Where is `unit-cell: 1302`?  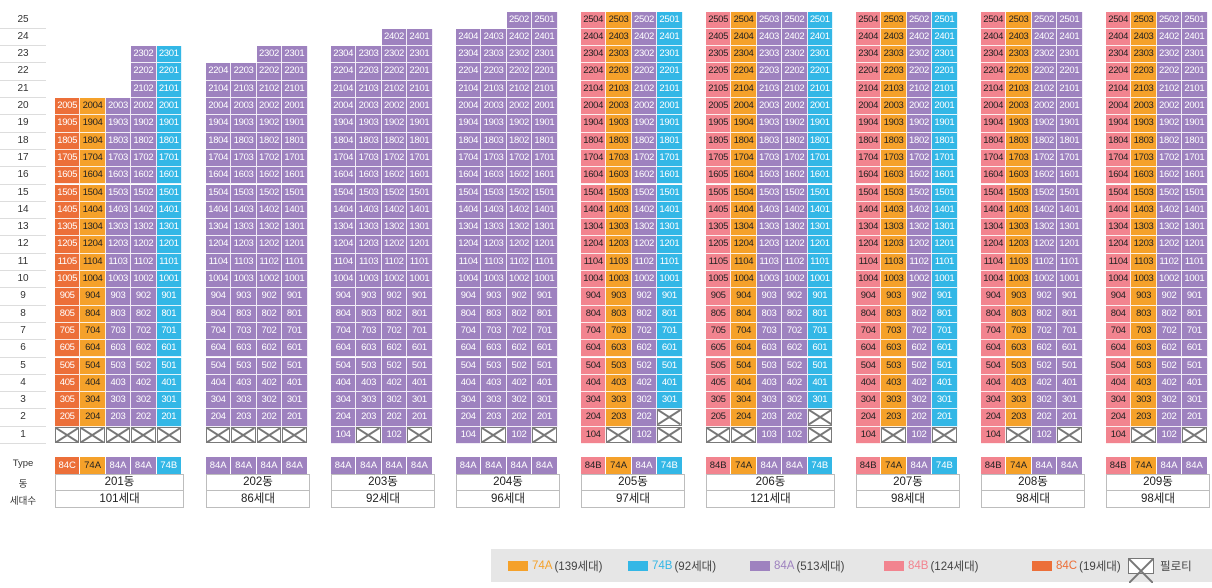
unit-cell: 1302 is located at coordinates (519, 228).